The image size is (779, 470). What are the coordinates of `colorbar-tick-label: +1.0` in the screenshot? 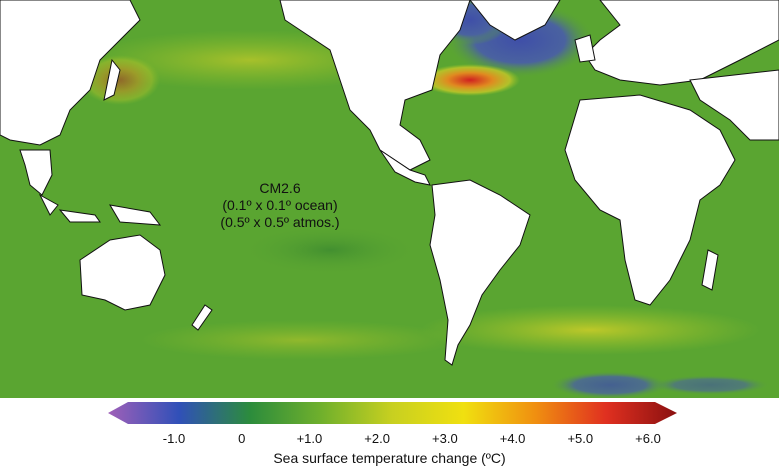 It's located at (309, 438).